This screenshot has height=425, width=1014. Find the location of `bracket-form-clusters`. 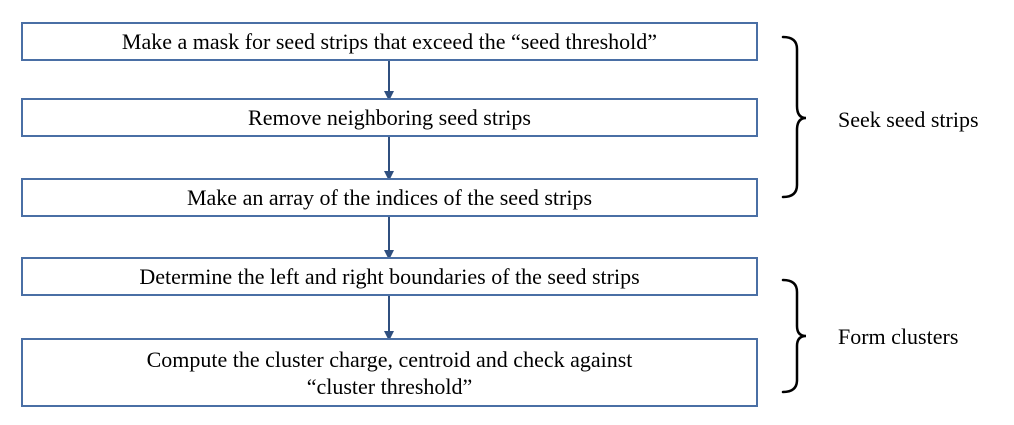

bracket-form-clusters is located at coordinates (794, 336).